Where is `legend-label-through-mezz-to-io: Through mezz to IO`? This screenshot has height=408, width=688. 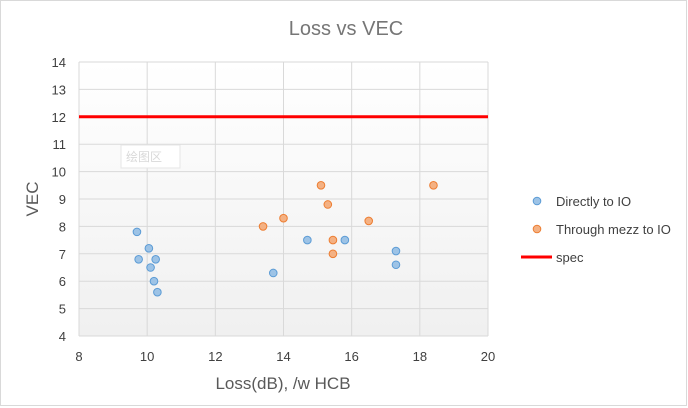
legend-label-through-mezz-to-io: Through mezz to IO is located at coordinates (613, 229).